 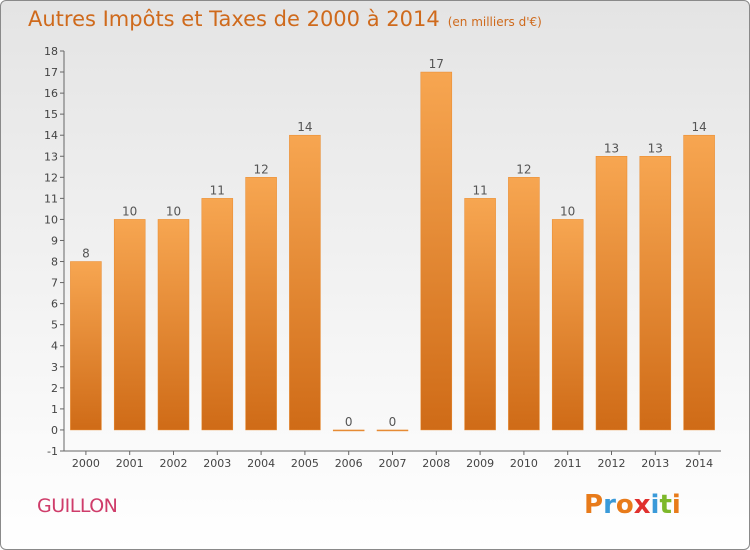 What do you see at coordinates (54, 430) in the screenshot?
I see `y-tick-label: 0` at bounding box center [54, 430].